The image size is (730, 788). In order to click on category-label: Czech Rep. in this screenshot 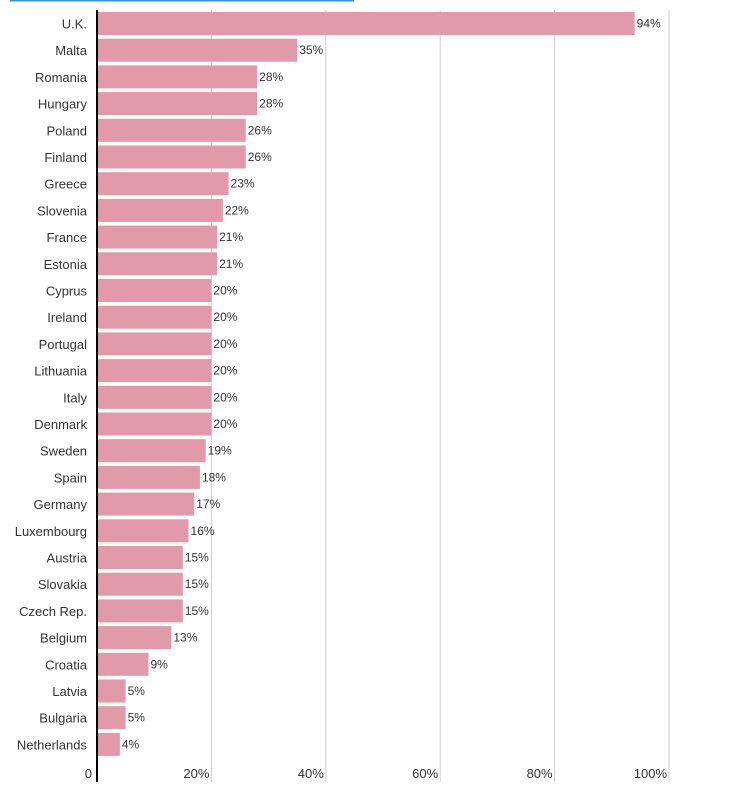, I will do `click(53, 611)`.